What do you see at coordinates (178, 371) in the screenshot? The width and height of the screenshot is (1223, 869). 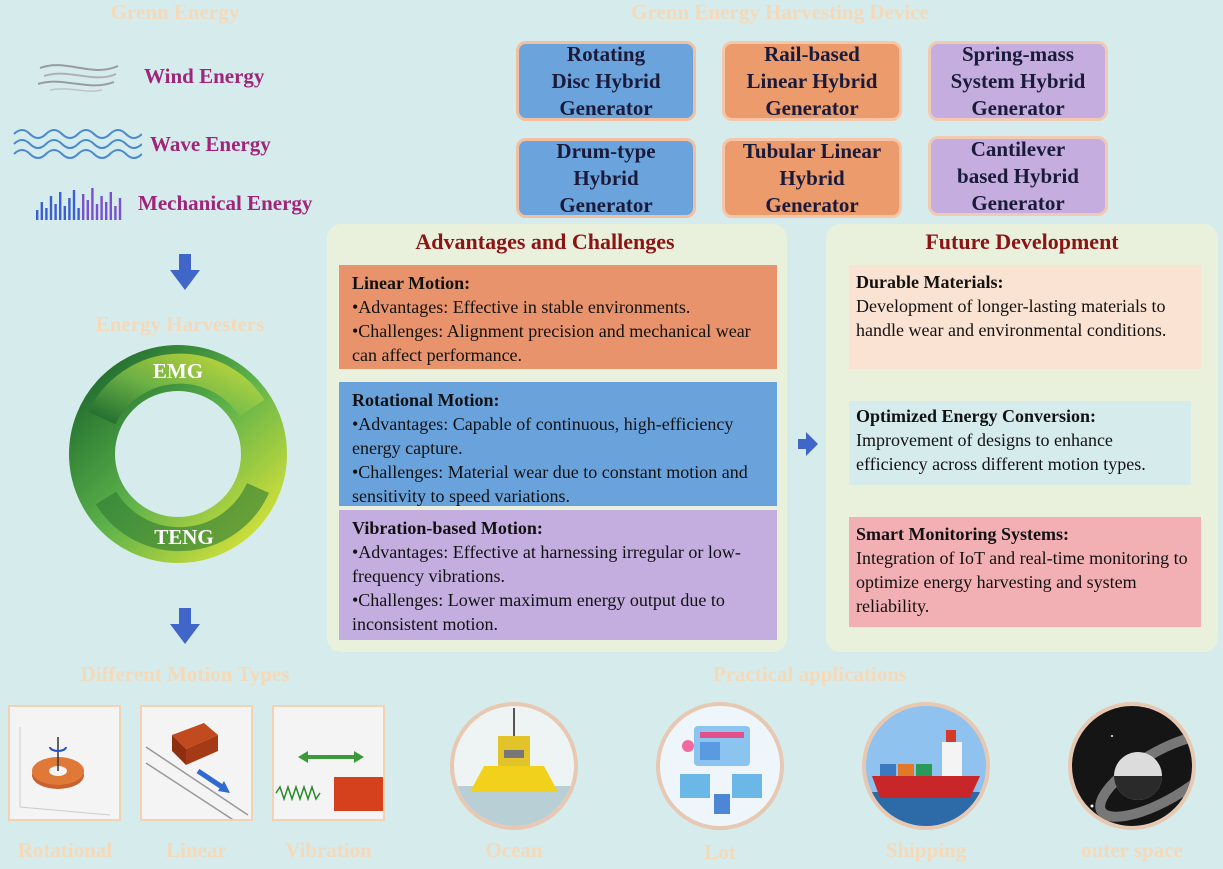 I see `emg-label: EMG` at bounding box center [178, 371].